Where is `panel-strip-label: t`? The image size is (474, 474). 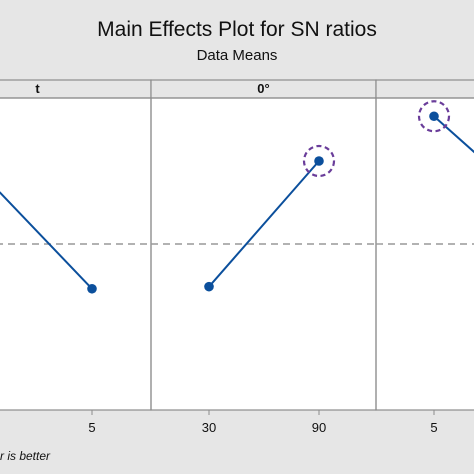
panel-strip-label: t is located at coordinates (37, 88).